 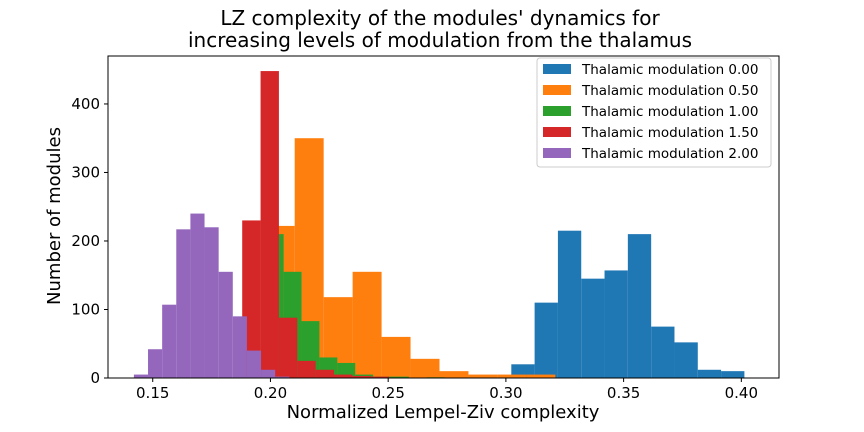 What do you see at coordinates (387, 393) in the screenshot?
I see `x-tick-label-2: 0.25` at bounding box center [387, 393].